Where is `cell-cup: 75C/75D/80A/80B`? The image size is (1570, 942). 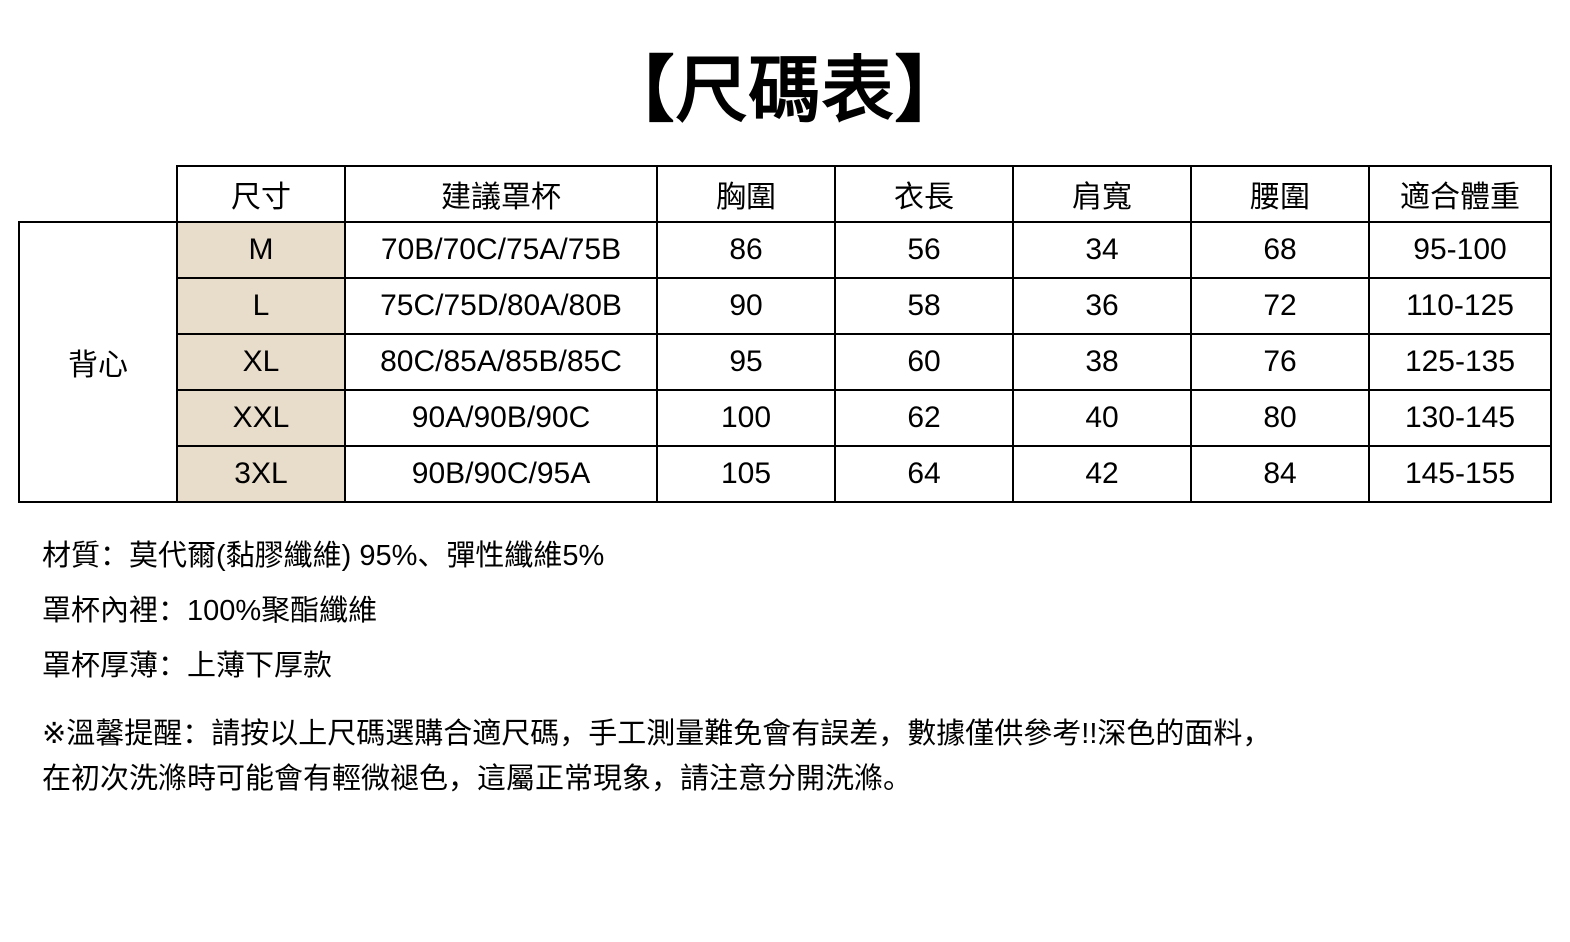 cell-cup: 75C/75D/80A/80B is located at coordinates (501, 306).